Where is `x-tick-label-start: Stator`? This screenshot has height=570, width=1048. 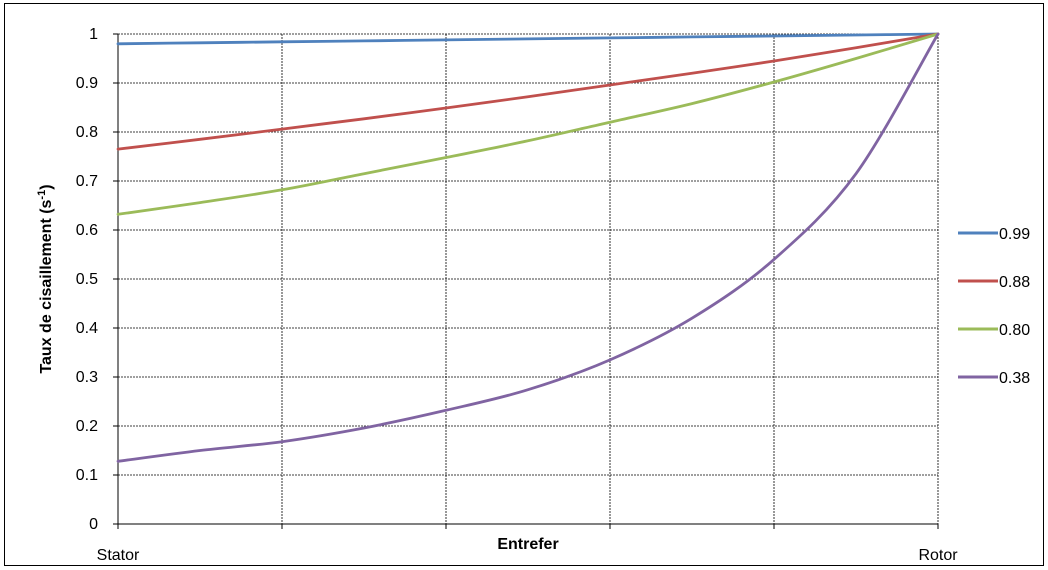
x-tick-label-start: Stator is located at coordinates (118, 555).